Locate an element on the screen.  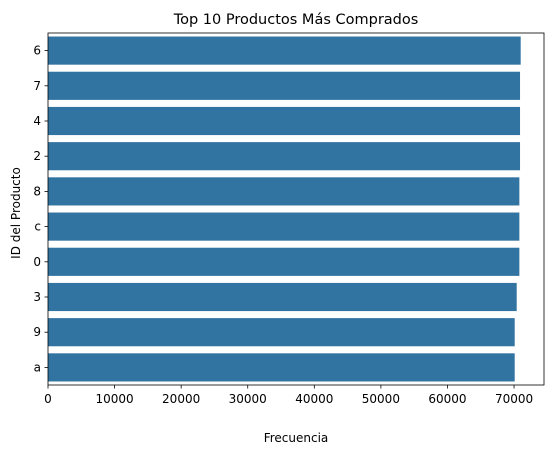
y-tick-label-8: 8 is located at coordinates (37, 191).